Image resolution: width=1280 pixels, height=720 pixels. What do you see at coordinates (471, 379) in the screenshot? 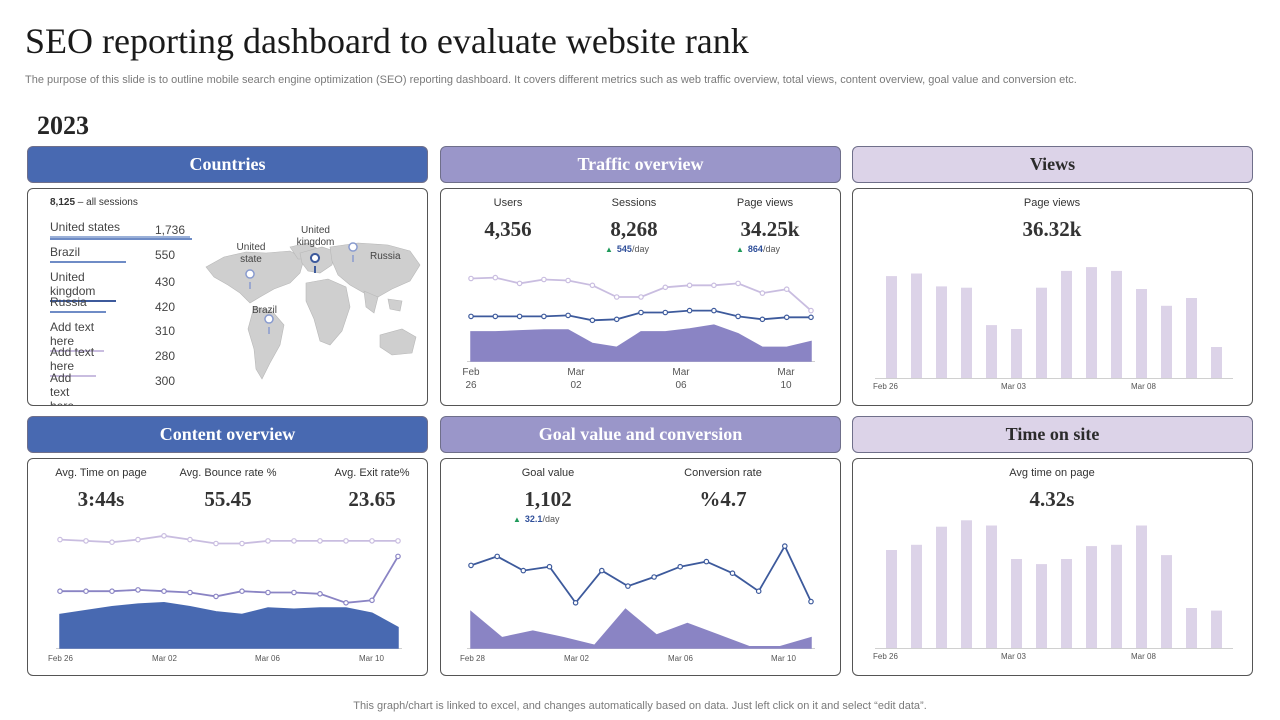
I see `traffic-tick-0: Feb 26` at bounding box center [471, 379].